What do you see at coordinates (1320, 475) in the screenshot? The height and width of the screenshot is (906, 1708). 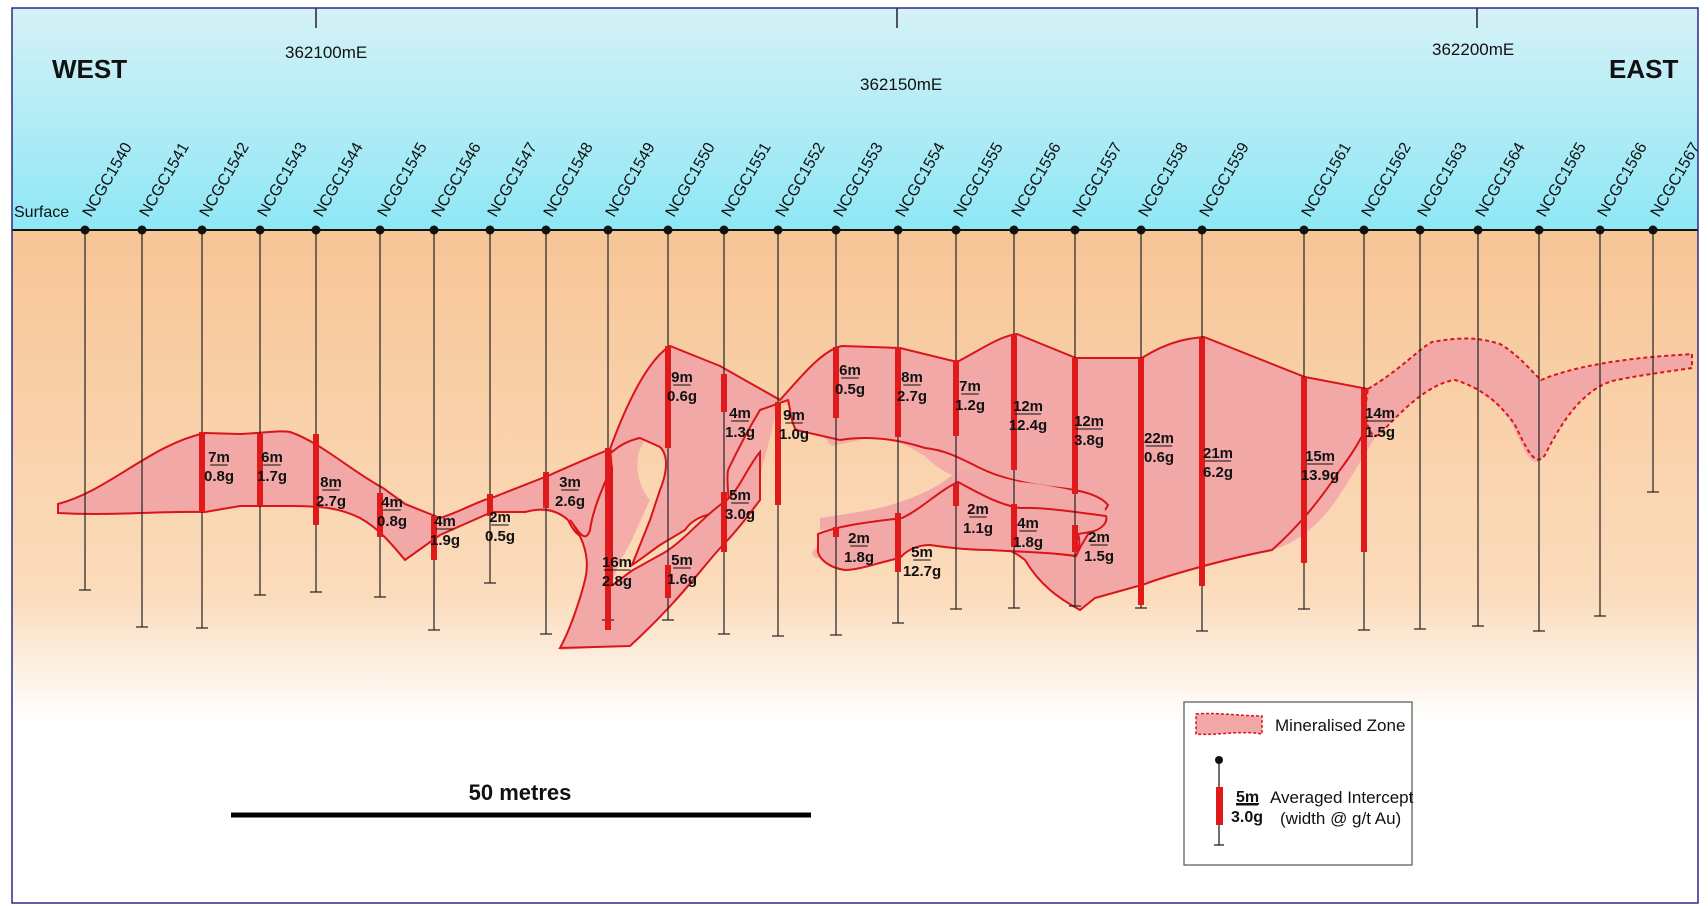 I see `intercept-grade: 13.9g` at bounding box center [1320, 475].